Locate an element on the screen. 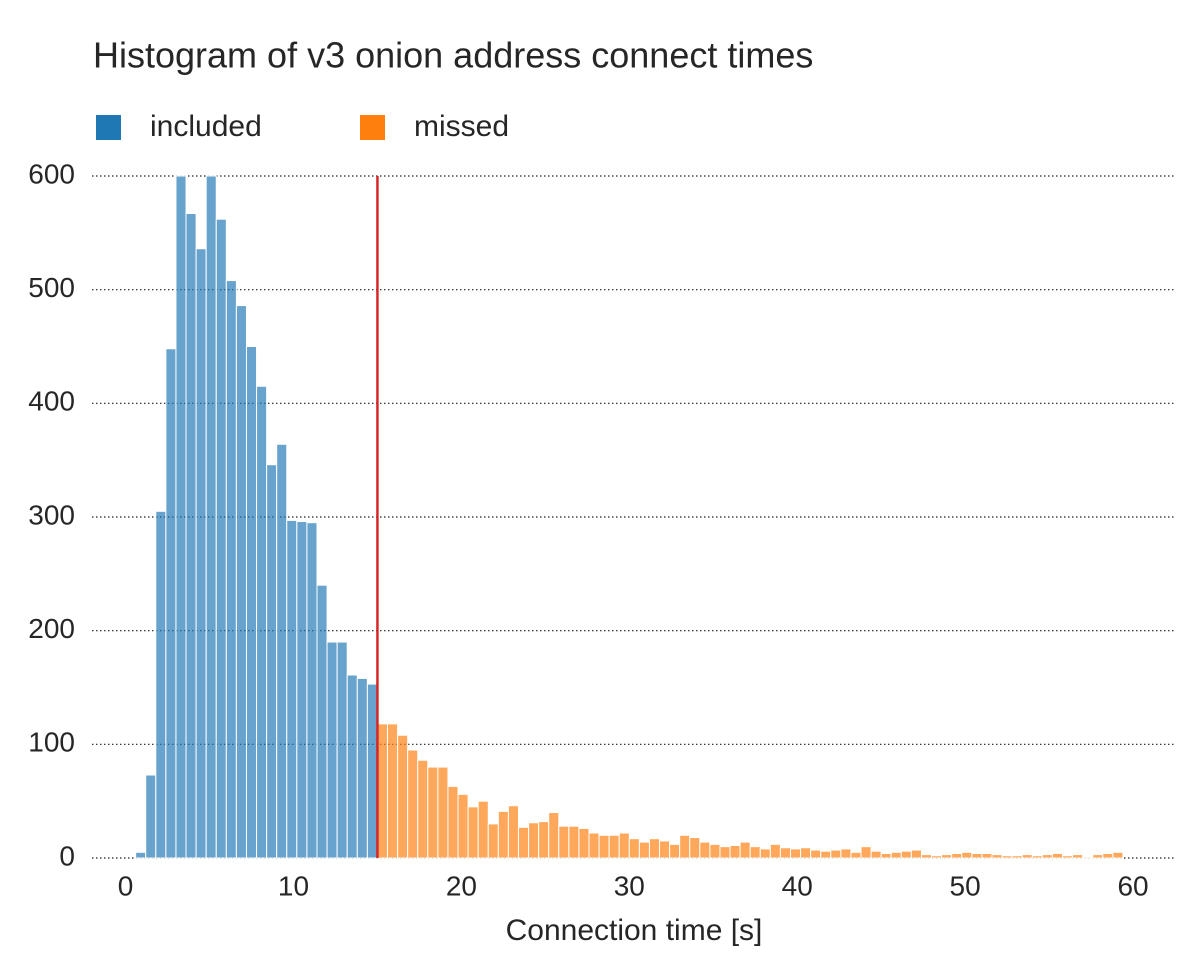 Image resolution: width=1200 pixels, height=958 pixels. y-tick-label: 500 is located at coordinates (51, 287).